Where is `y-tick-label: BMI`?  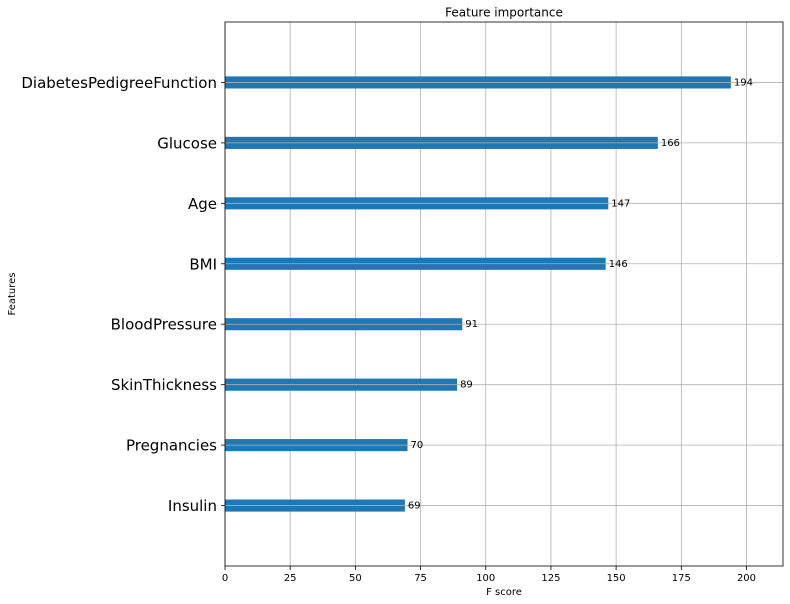 y-tick-label: BMI is located at coordinates (203, 264).